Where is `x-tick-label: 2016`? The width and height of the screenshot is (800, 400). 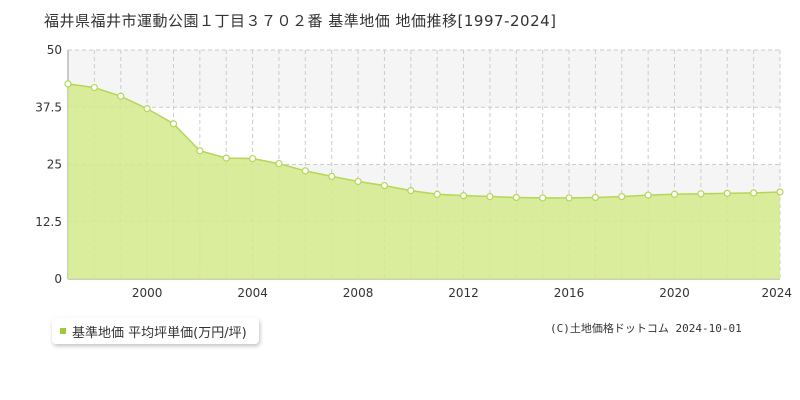
x-tick-label: 2016 is located at coordinates (569, 293).